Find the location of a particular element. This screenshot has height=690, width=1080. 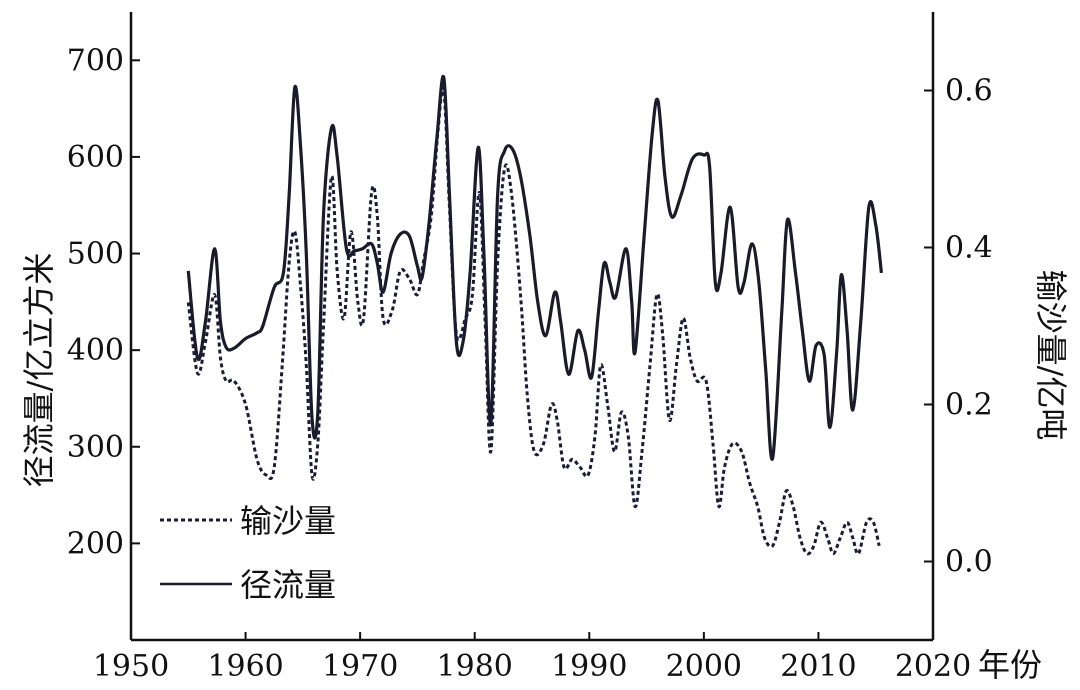

x-tick-label: 1950 is located at coordinates (131, 666).